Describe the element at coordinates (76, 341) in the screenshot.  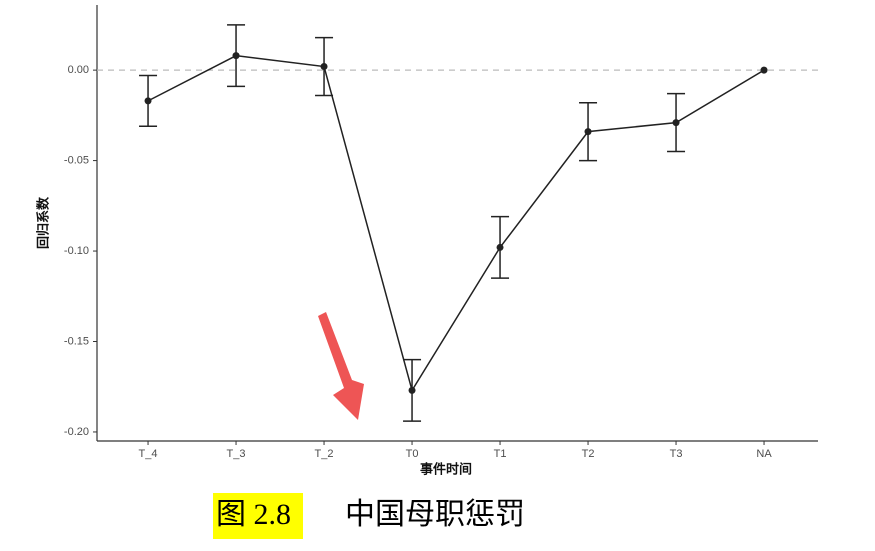
I see `y-tick-label: -0.15` at that location.